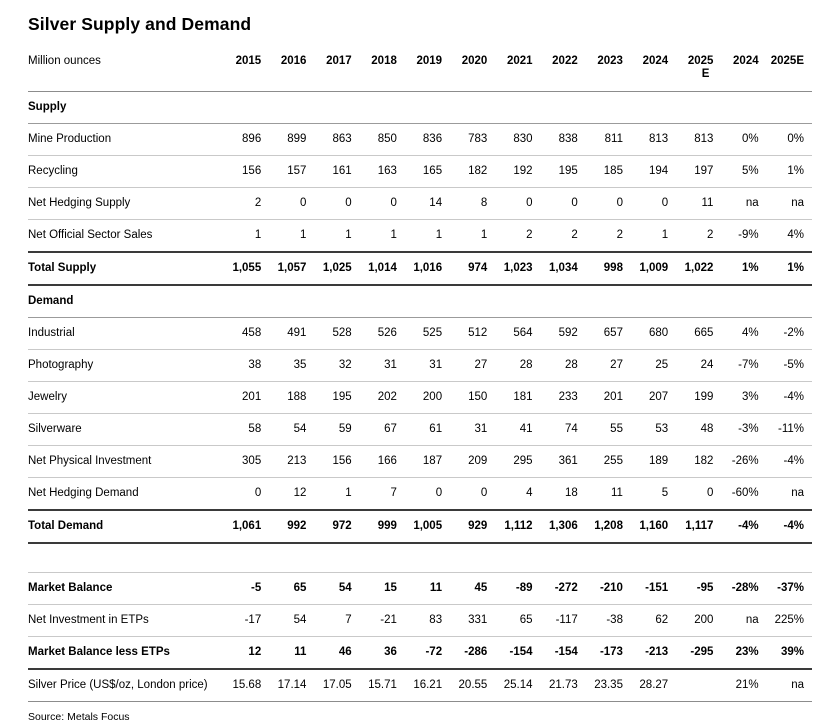  Describe the element at coordinates (337, 526) in the screenshot. I see `value-cell: 972` at that location.